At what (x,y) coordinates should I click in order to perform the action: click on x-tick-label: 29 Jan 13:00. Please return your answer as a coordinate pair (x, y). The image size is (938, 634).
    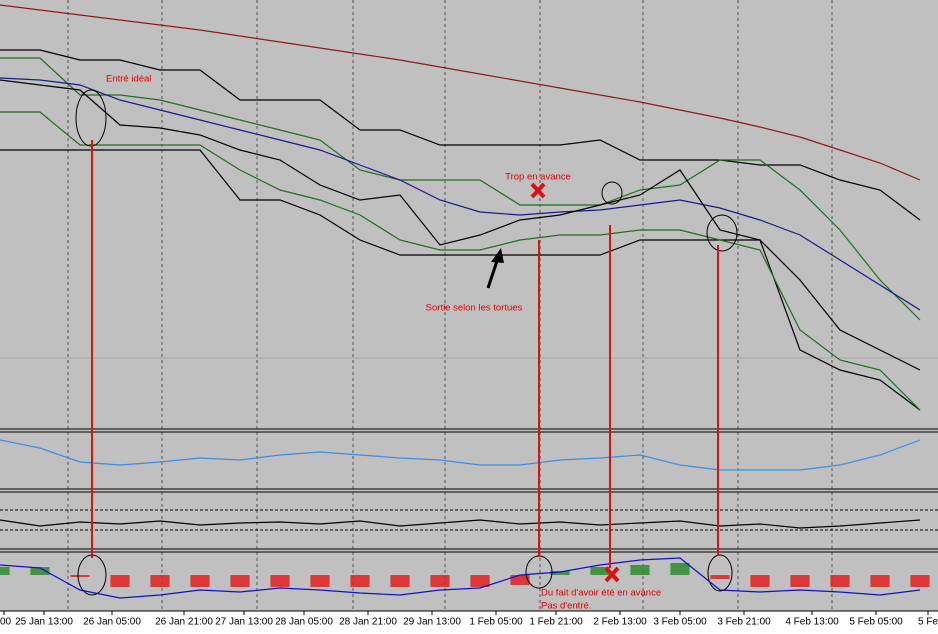
    Looking at the image, I should click on (432, 622).